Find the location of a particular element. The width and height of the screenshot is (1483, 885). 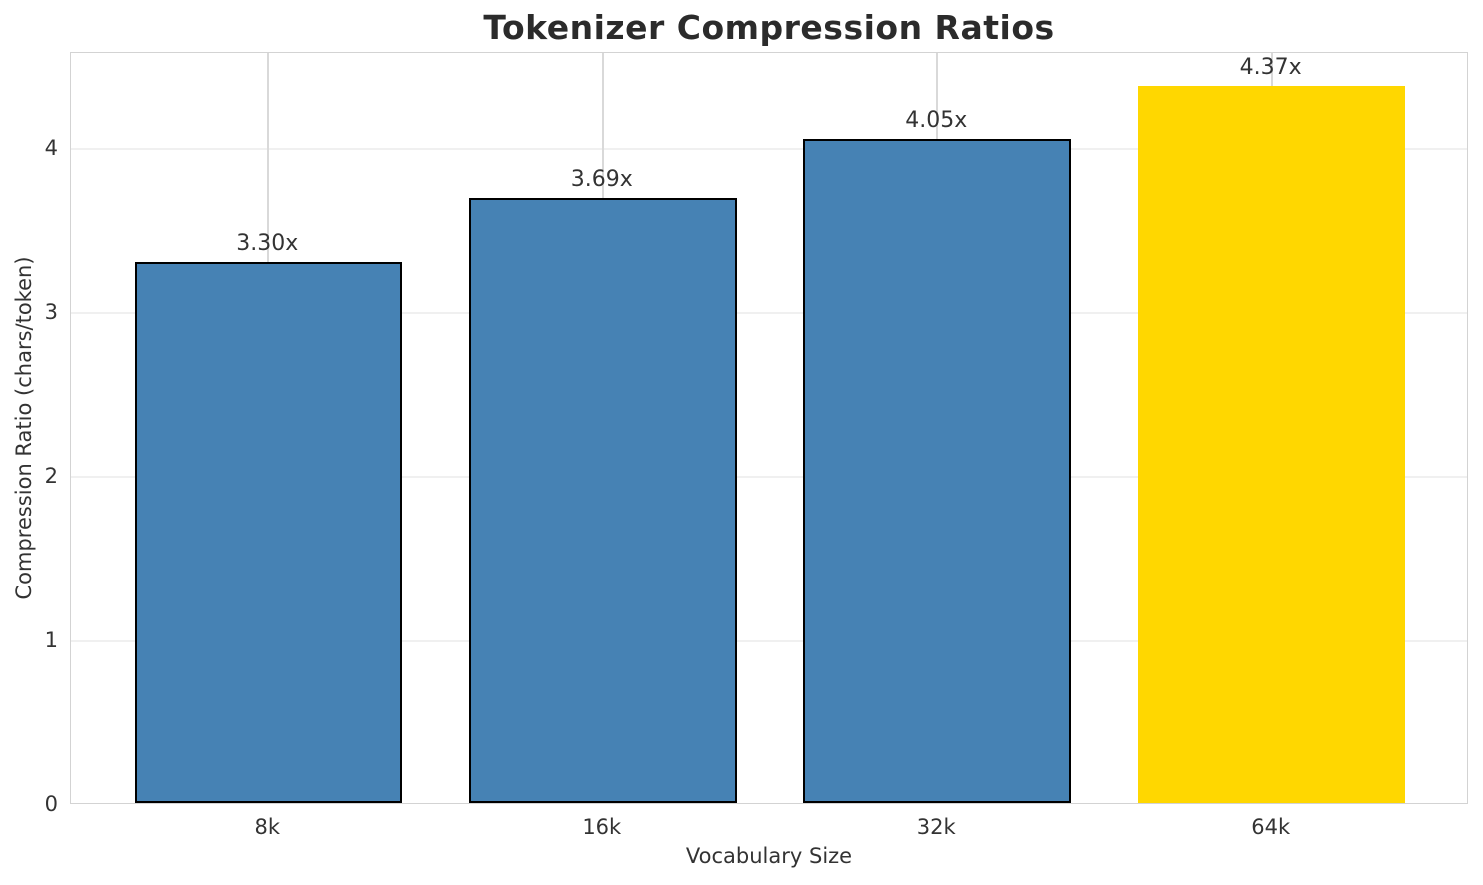

y-tick-label: 1 is located at coordinates (51, 639).